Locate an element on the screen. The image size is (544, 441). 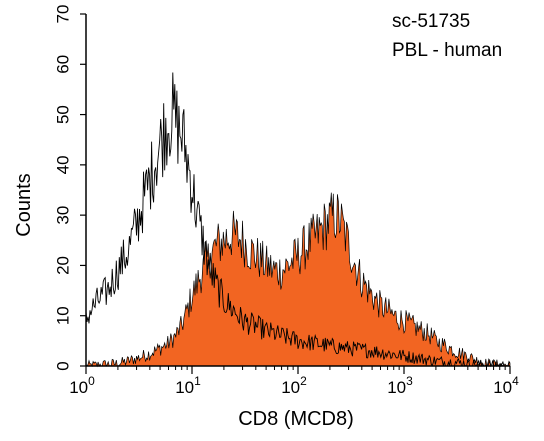
x-tick-label: 10⁰ is located at coordinates (82, 385).